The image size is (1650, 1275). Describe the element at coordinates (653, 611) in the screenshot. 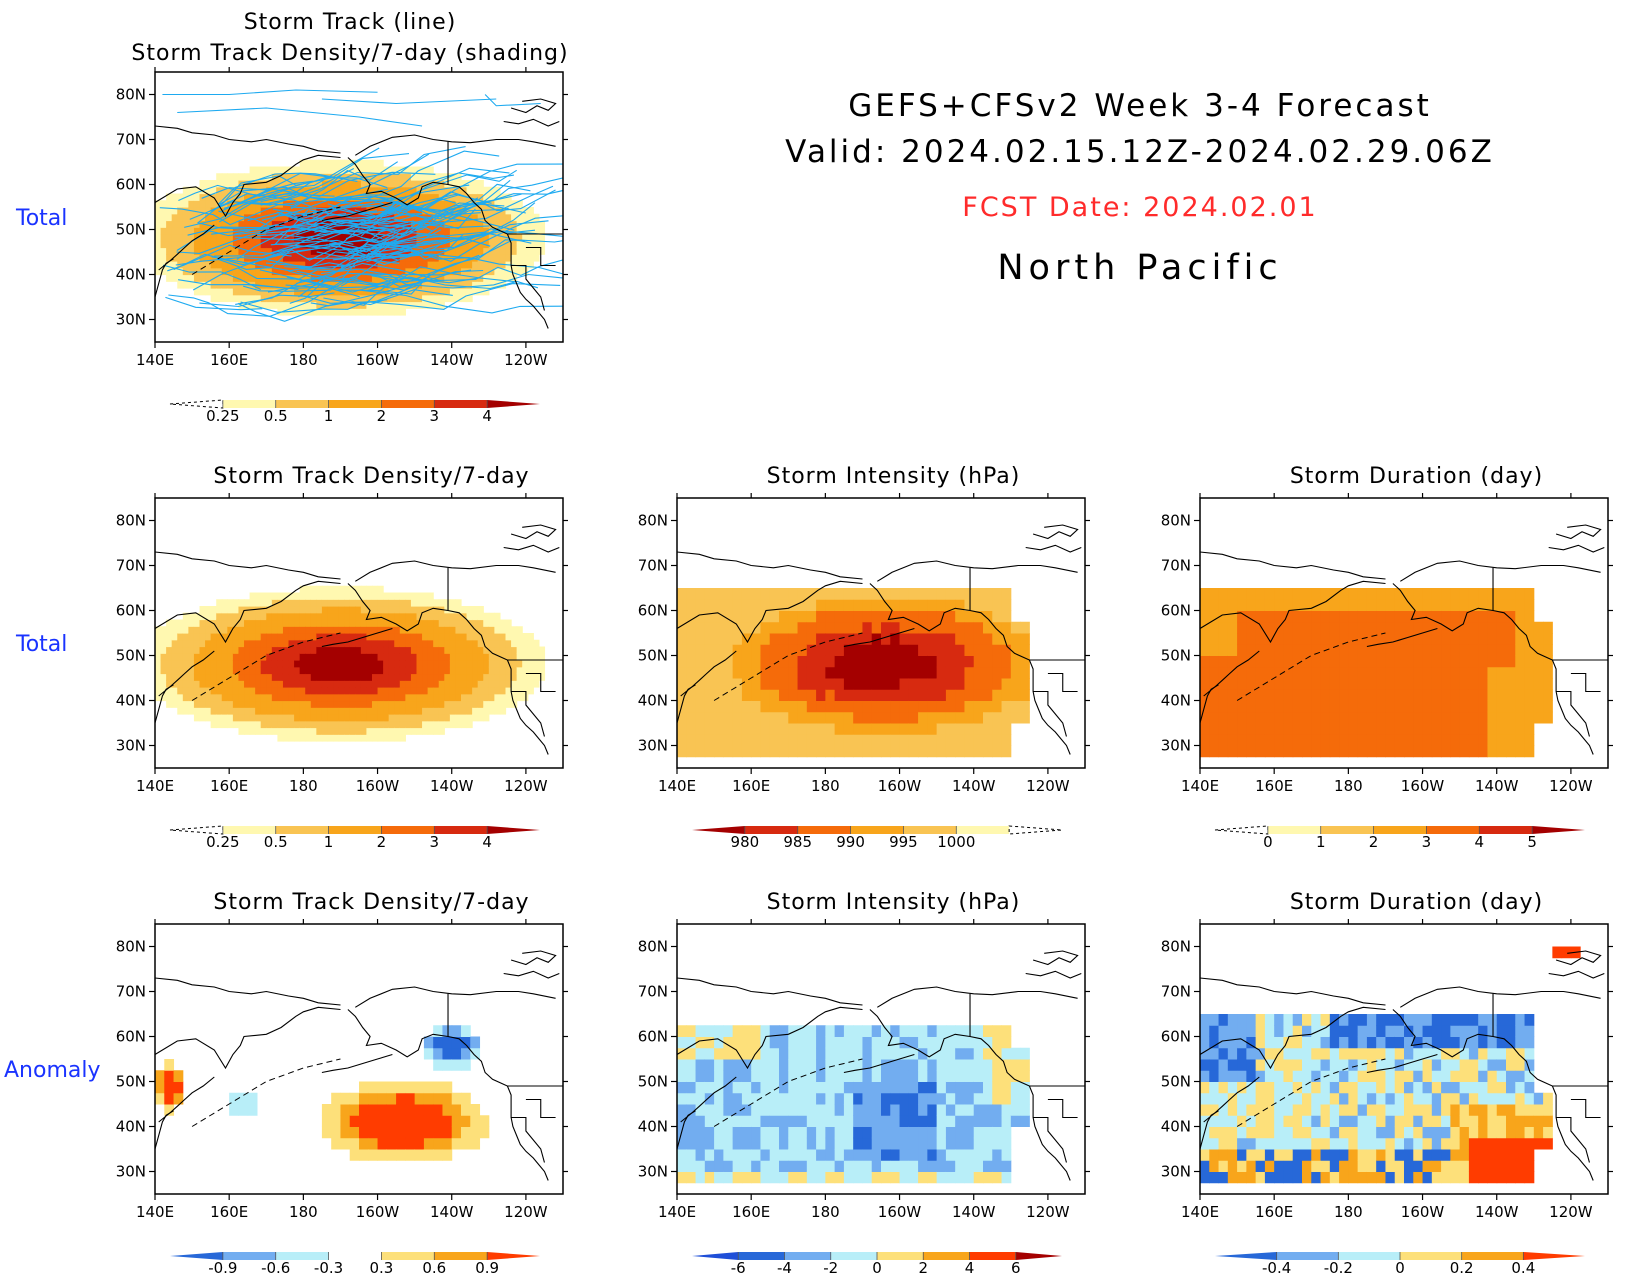

I see `y-tick-label: 60N` at that location.